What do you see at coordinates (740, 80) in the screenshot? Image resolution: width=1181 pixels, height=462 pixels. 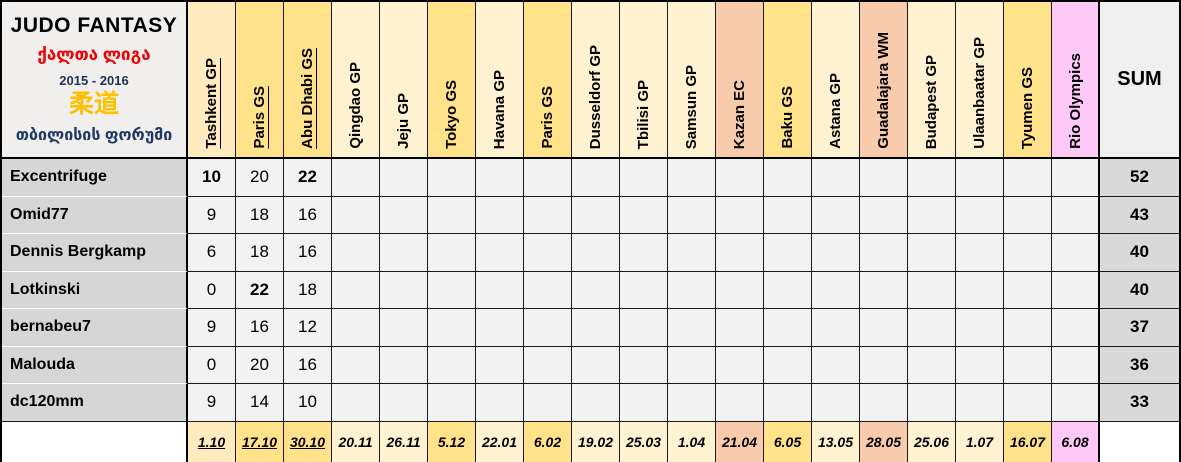 I see `column-header-kazan-ec: Kazan EC` at bounding box center [740, 80].